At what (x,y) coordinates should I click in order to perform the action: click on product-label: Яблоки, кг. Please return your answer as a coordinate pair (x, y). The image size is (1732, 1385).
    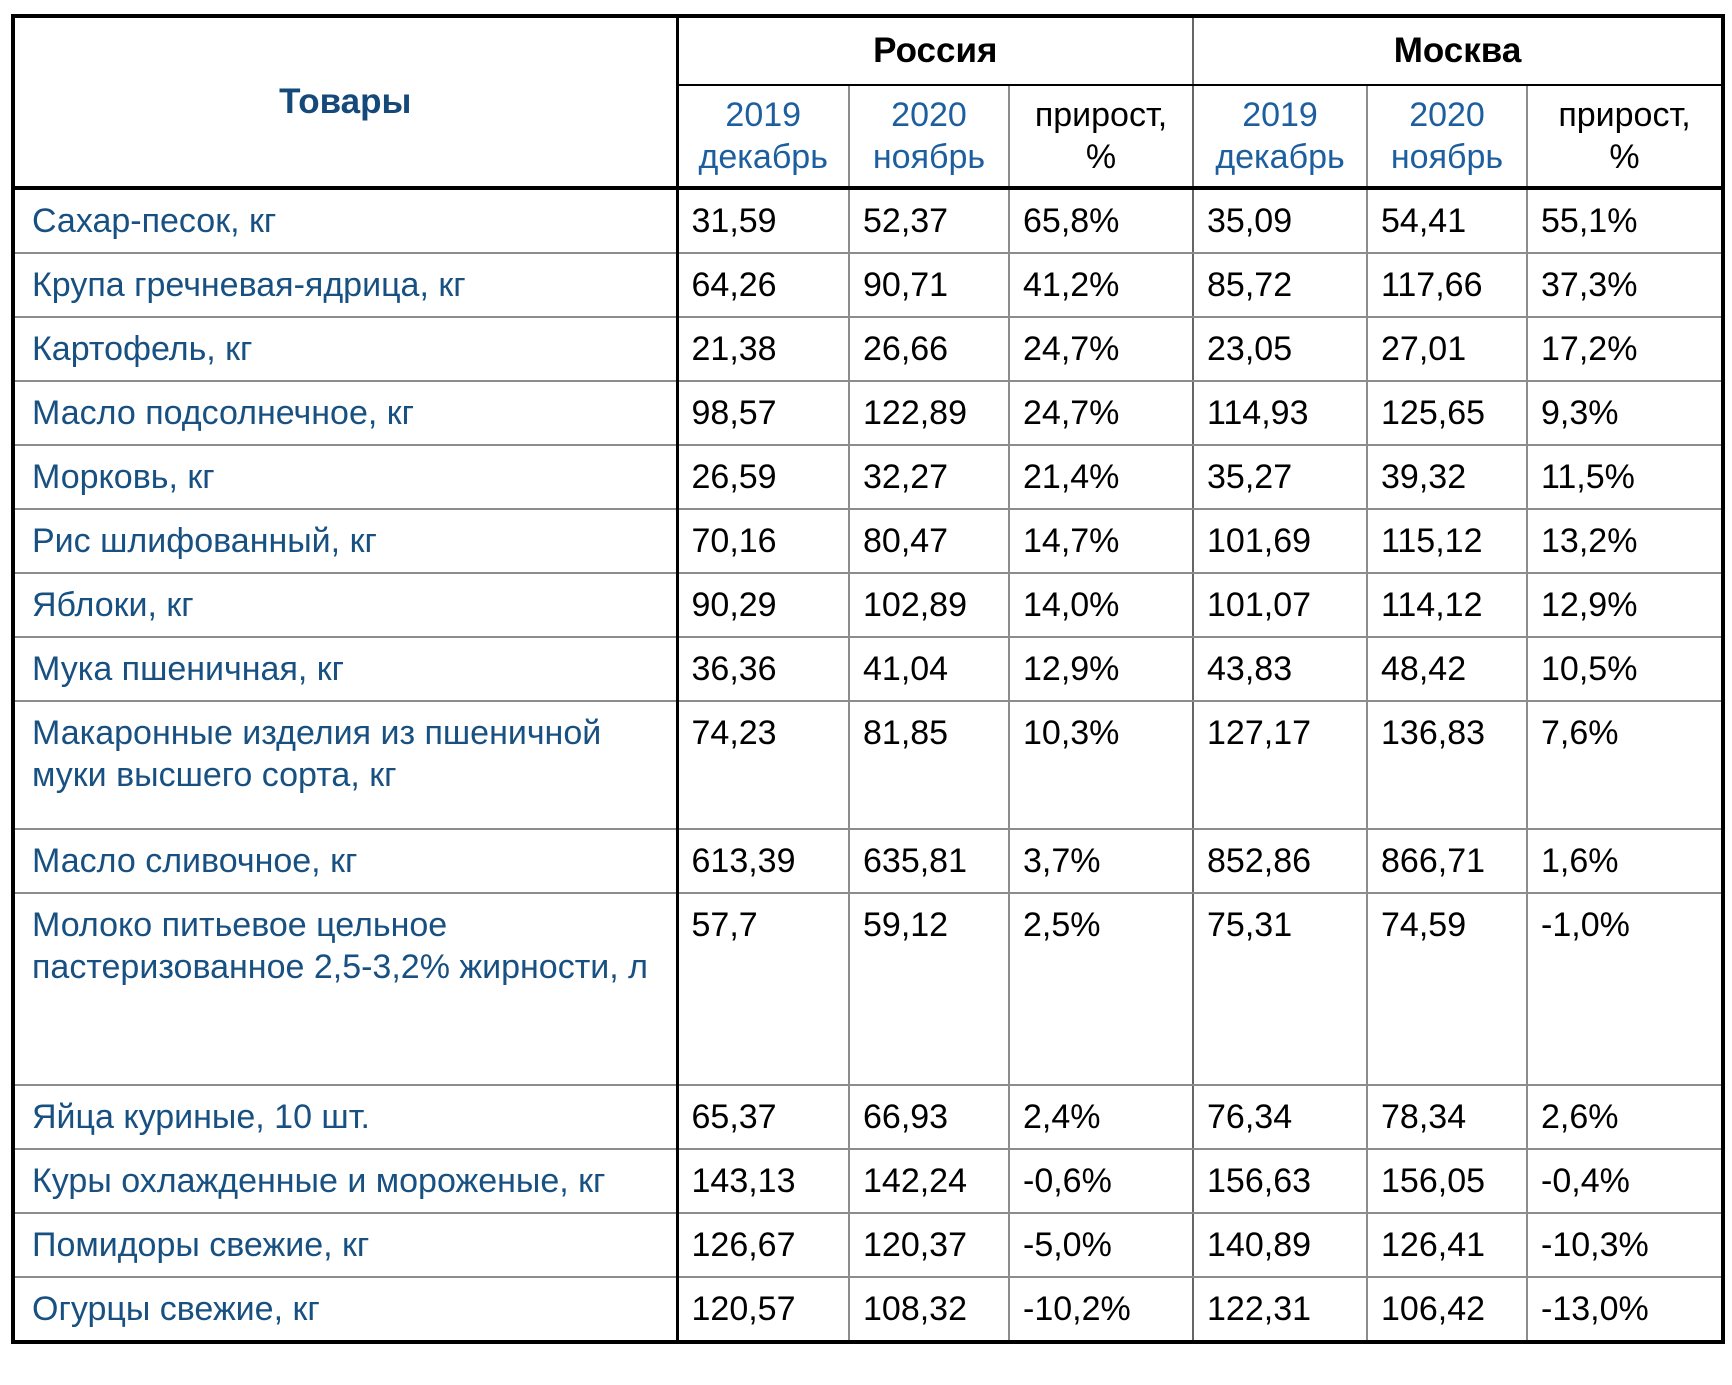
    Looking at the image, I should click on (345, 605).